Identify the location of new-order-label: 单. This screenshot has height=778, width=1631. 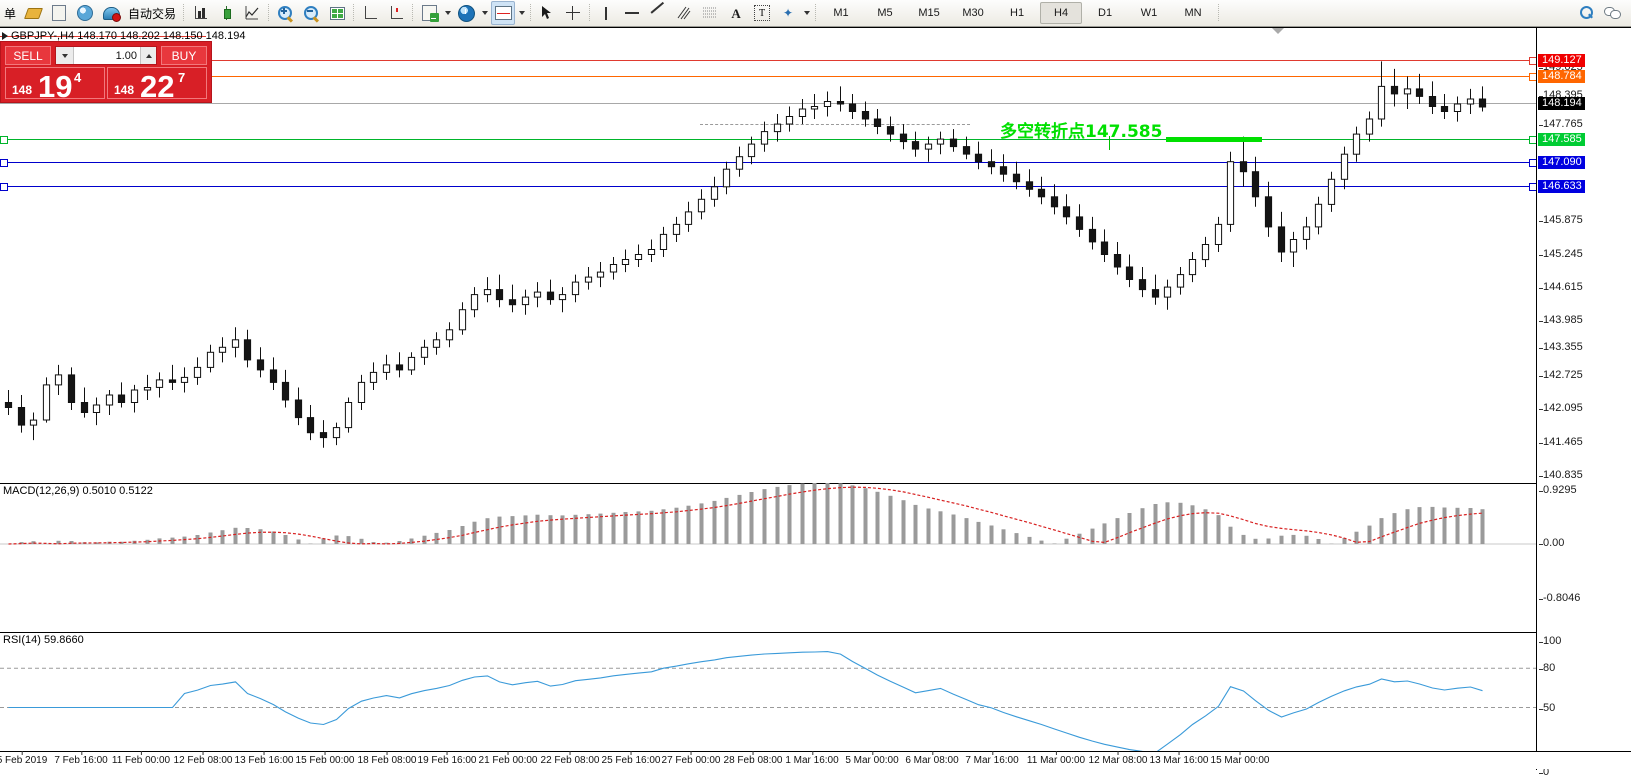
(10, 13).